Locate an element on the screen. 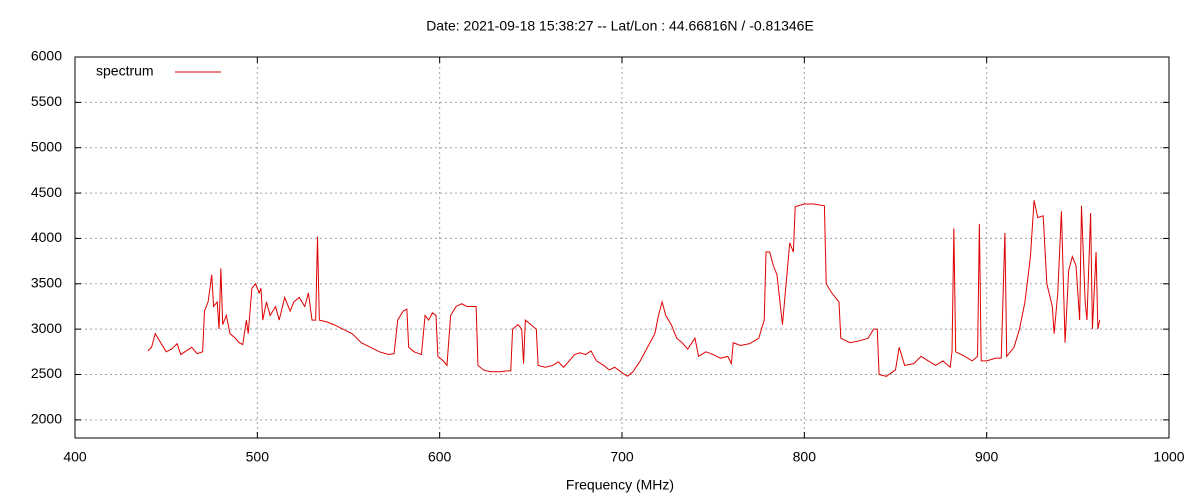  y-tick-label: 3000 is located at coordinates (46, 328).